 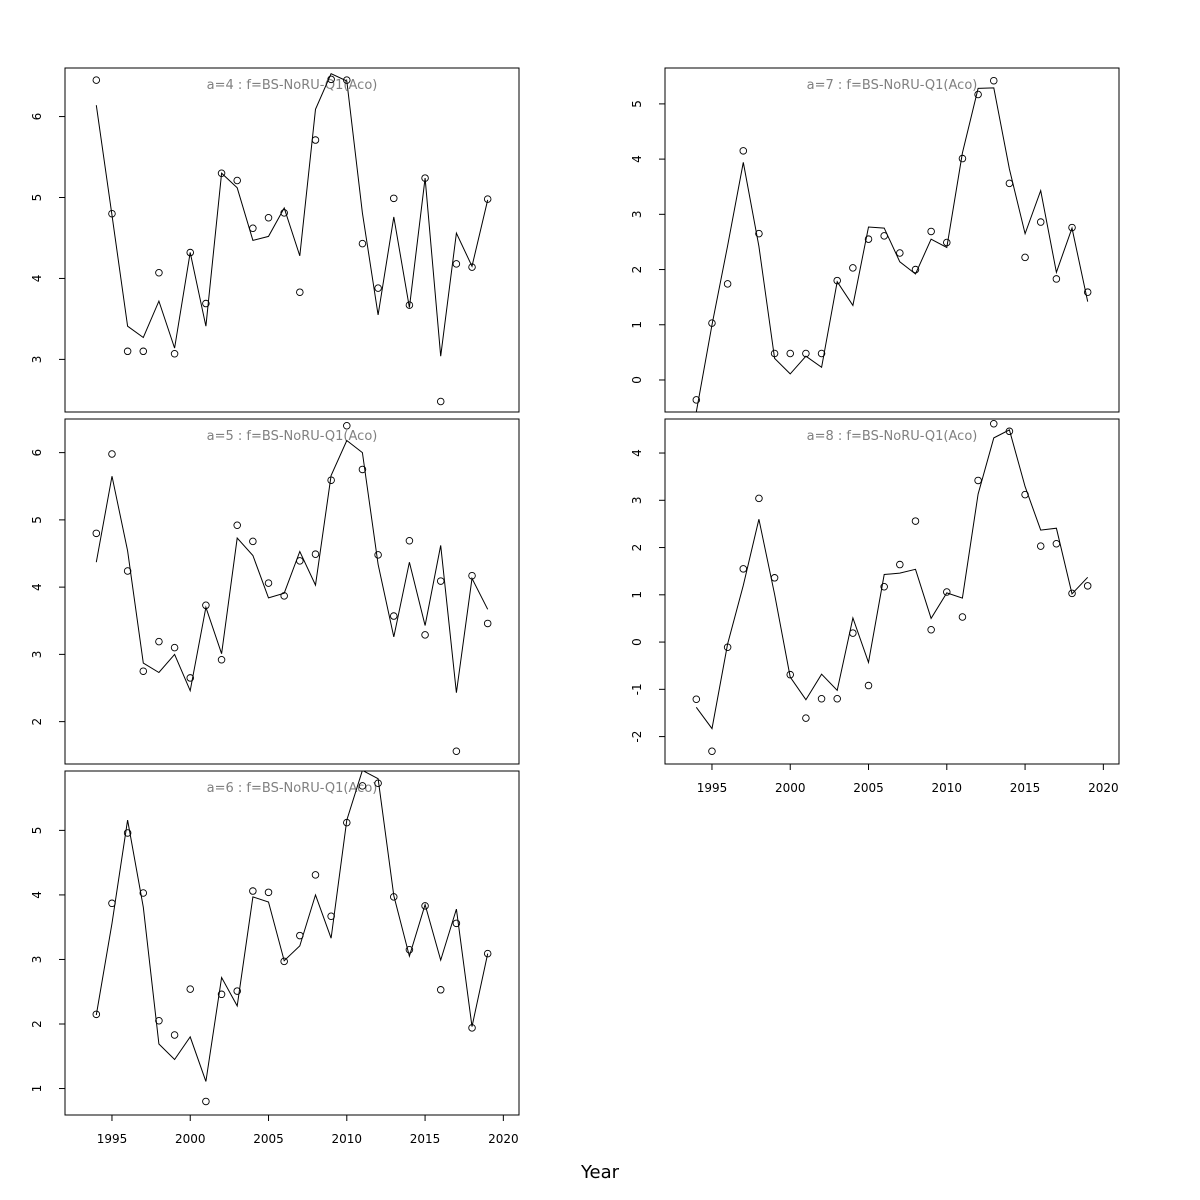 What do you see at coordinates (637, 642) in the screenshot?
I see `y-tick-label-a8: 0` at bounding box center [637, 642].